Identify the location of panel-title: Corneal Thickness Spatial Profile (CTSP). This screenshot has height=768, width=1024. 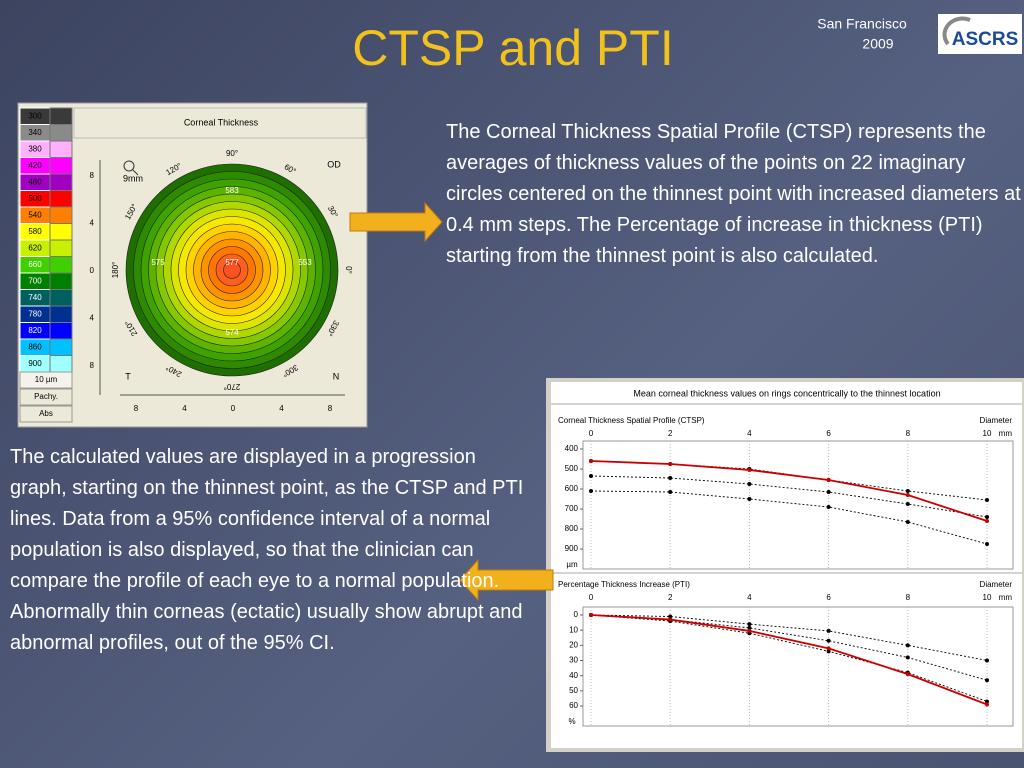
(631, 420).